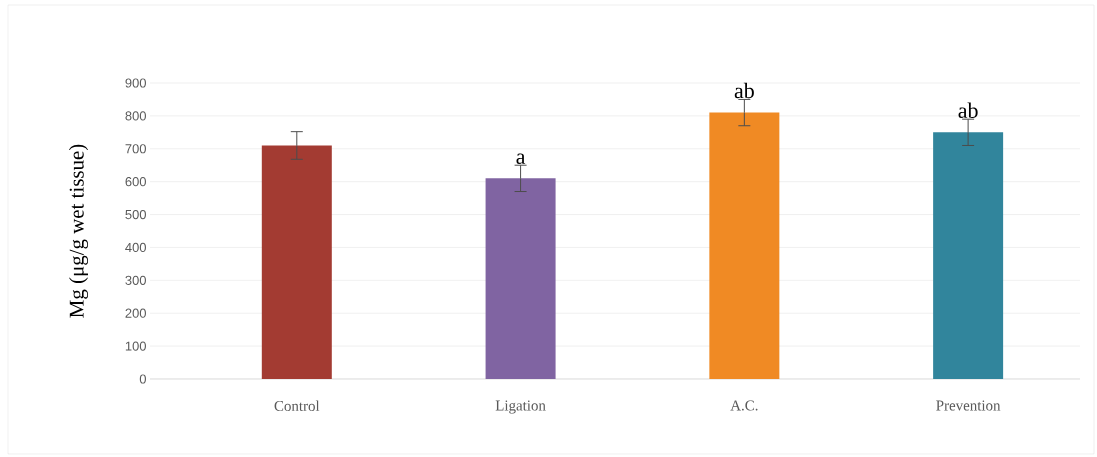 This screenshot has height=457, width=1097. I want to click on y-tick-label: 300, so click(135, 280).